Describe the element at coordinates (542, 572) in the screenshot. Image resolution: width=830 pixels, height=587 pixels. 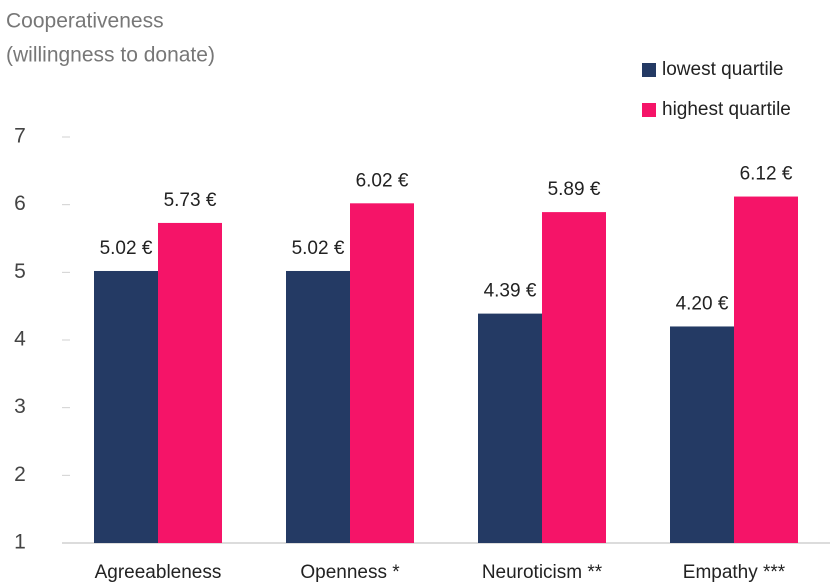
I see `x-tick-label: Neuroticism **` at that location.